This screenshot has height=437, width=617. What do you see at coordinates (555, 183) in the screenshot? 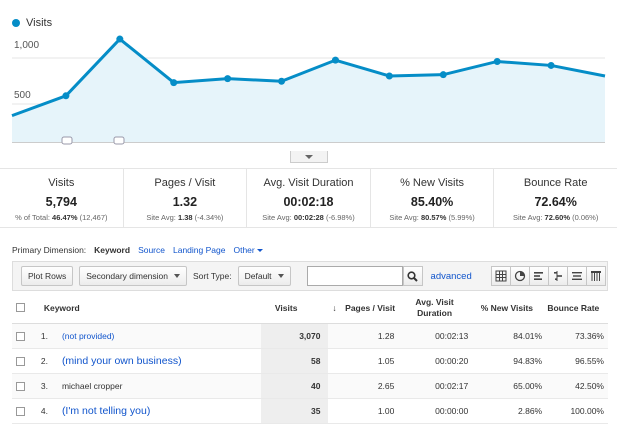
I see `metric-label: Bounce Rate` at bounding box center [555, 183].